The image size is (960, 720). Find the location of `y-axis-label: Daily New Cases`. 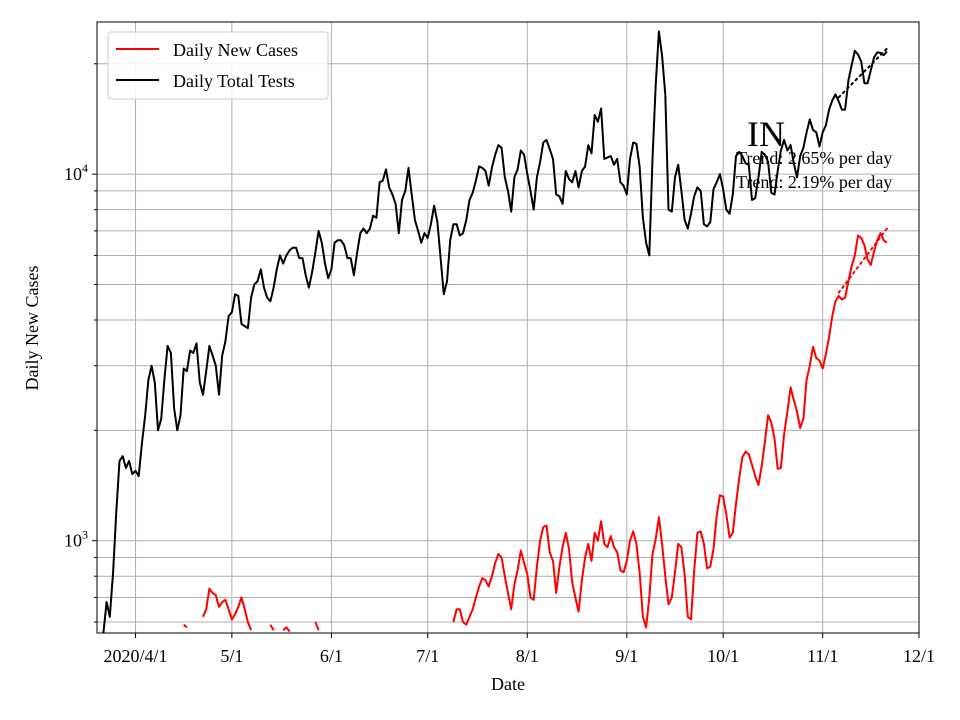

y-axis-label: Daily New Cases is located at coordinates (32, 328).